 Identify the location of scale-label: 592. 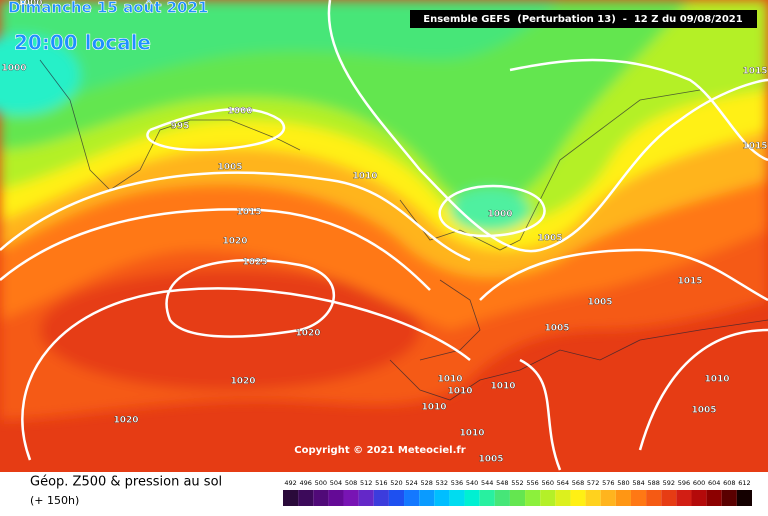
(669, 483).